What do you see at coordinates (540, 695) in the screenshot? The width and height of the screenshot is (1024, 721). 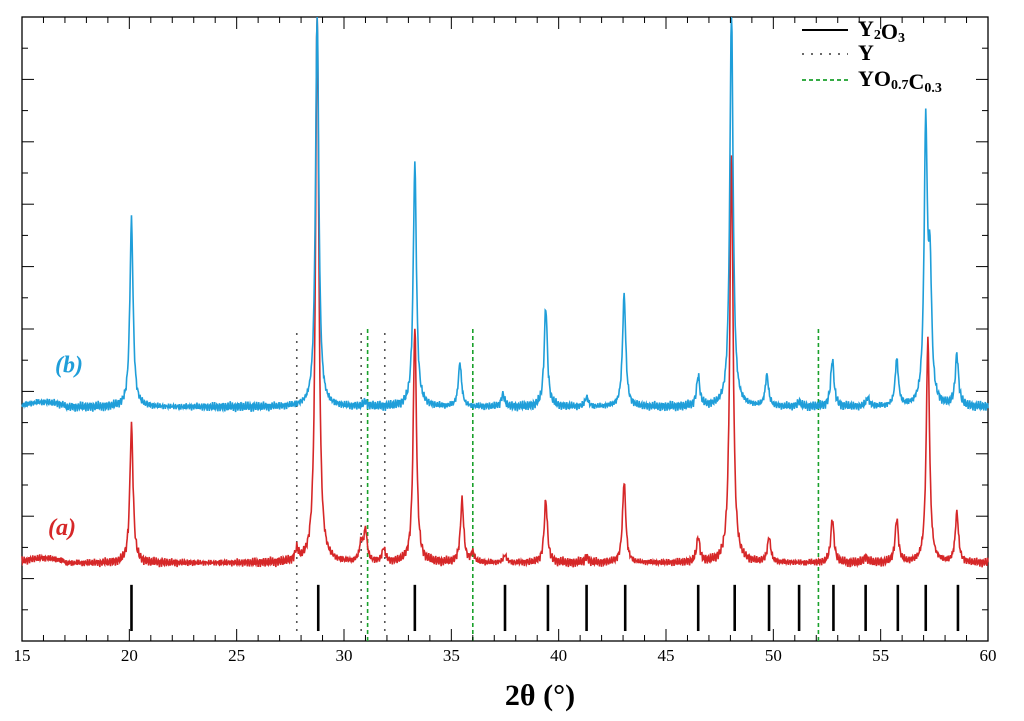 I see `x-axis-label: 2θ (°)` at bounding box center [540, 695].